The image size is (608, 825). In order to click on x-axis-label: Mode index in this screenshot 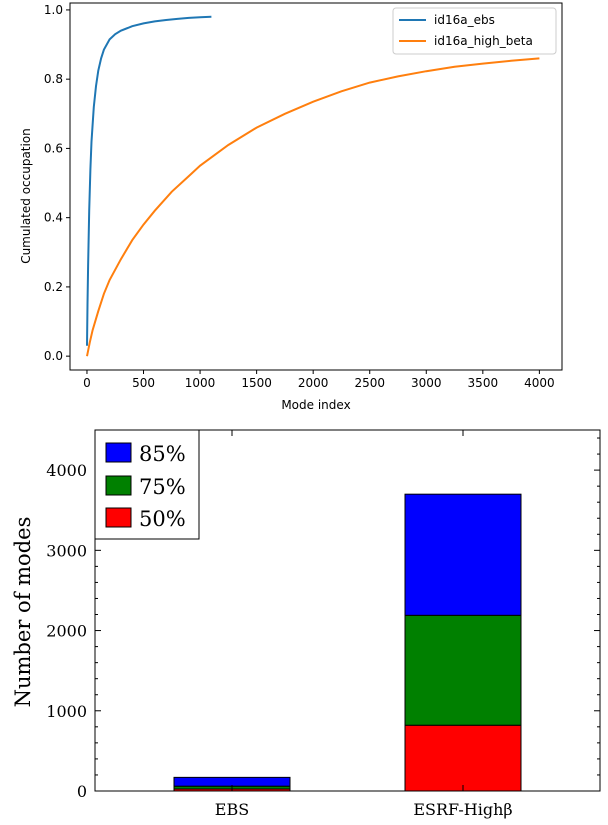, I will do `click(315, 405)`.